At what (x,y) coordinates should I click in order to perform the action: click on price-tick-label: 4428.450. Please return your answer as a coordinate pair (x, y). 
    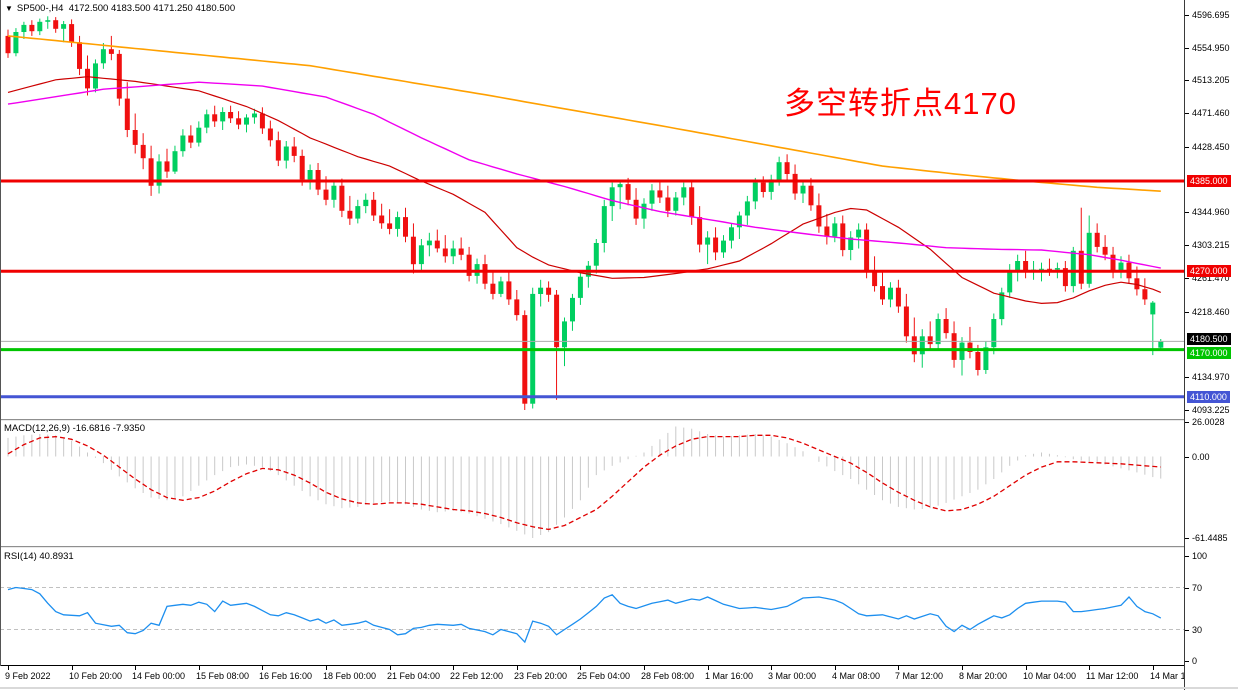
    Looking at the image, I should click on (1211, 147).